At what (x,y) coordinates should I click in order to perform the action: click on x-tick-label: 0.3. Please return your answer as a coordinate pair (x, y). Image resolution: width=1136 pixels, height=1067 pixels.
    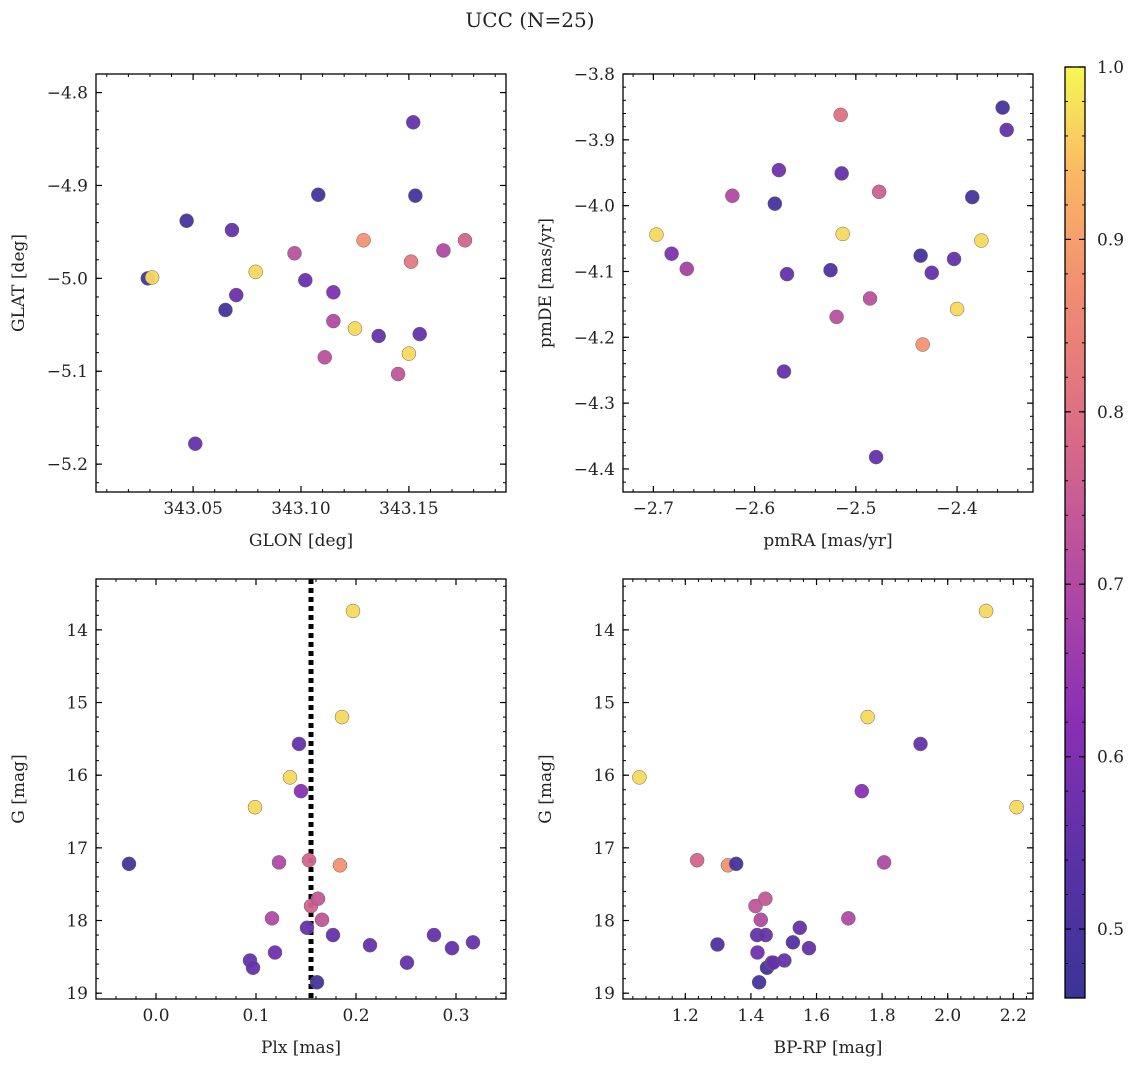
    Looking at the image, I should click on (455, 1016).